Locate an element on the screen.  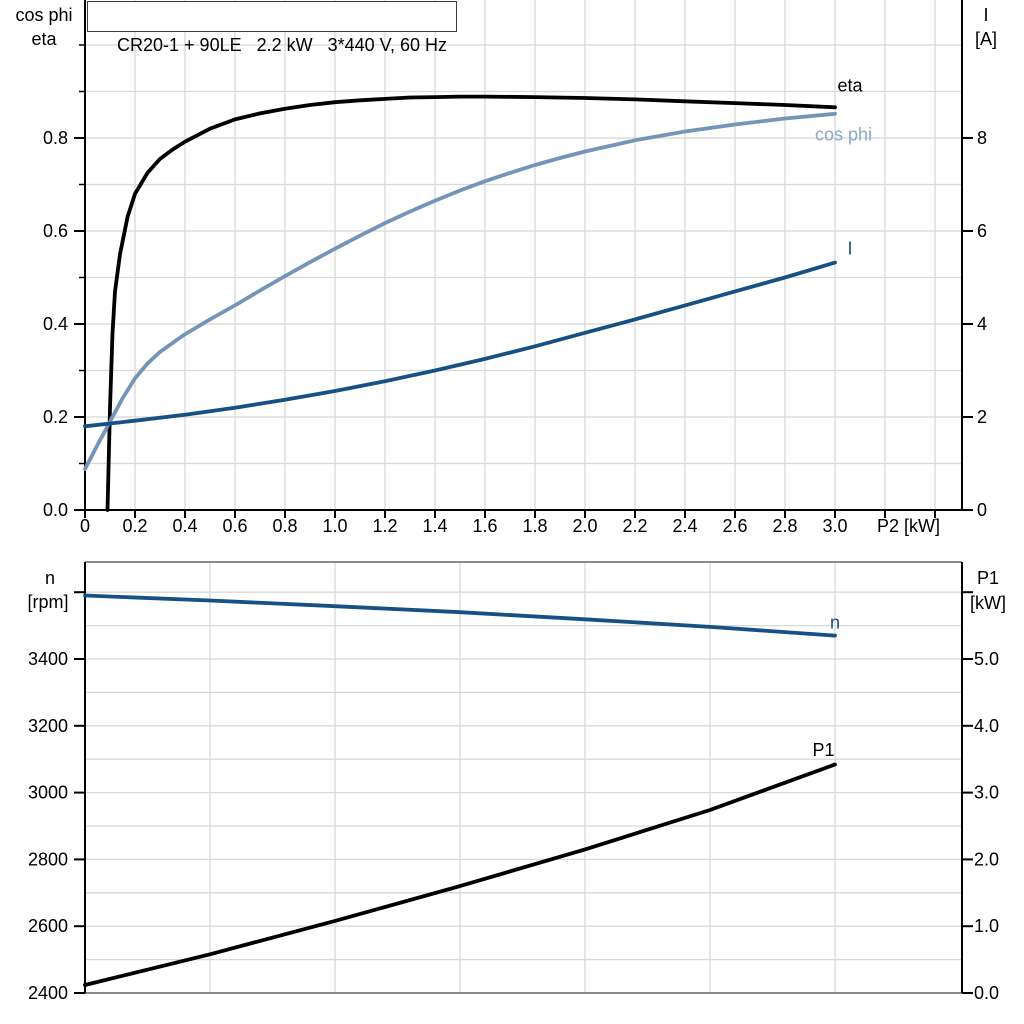
x-tick-label: 1.4 is located at coordinates (434, 526).